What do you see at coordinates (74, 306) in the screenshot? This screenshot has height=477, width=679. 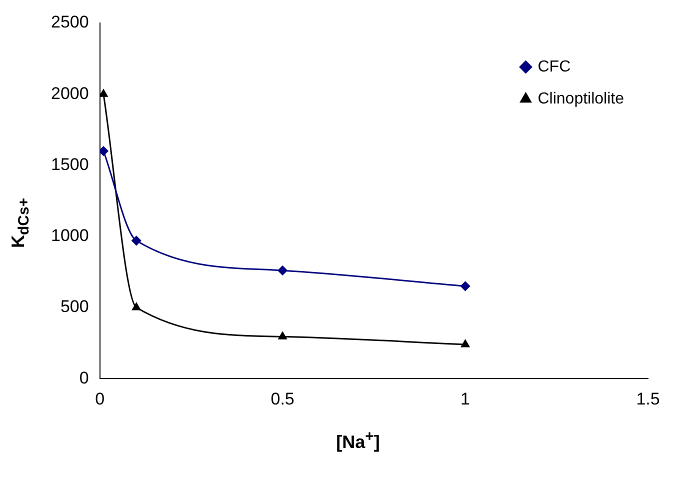 I see `y-tick-label: 500` at bounding box center [74, 306].